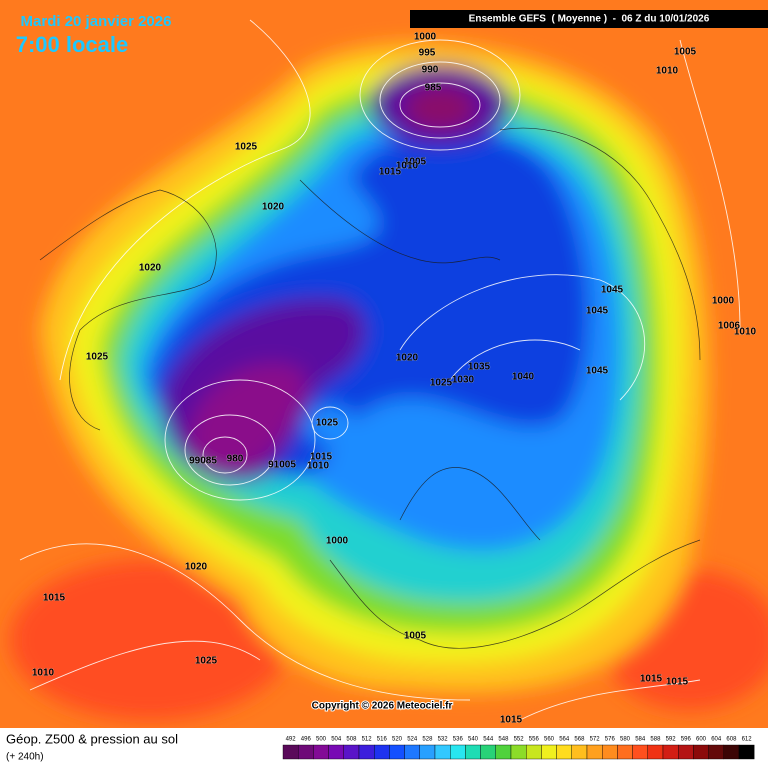 The width and height of the screenshot is (768, 768). Describe the element at coordinates (473, 740) in the screenshot. I see `colorbar-label: 540` at that location.